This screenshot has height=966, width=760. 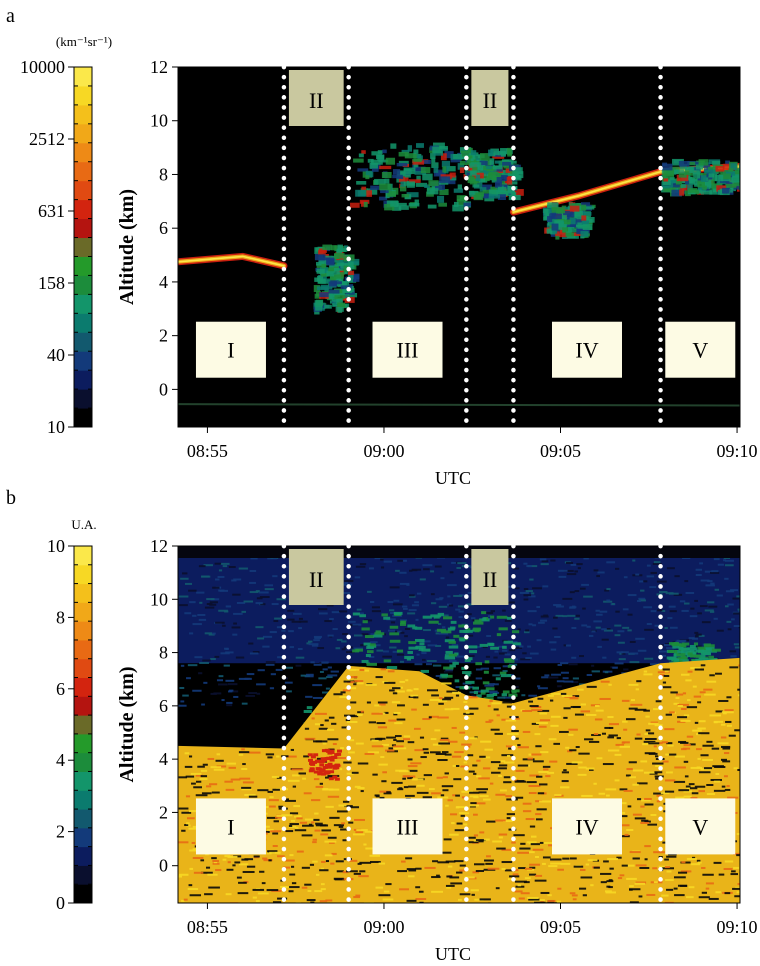 What do you see at coordinates (10, 16) in the screenshot?
I see `panel-label: a` at bounding box center [10, 16].